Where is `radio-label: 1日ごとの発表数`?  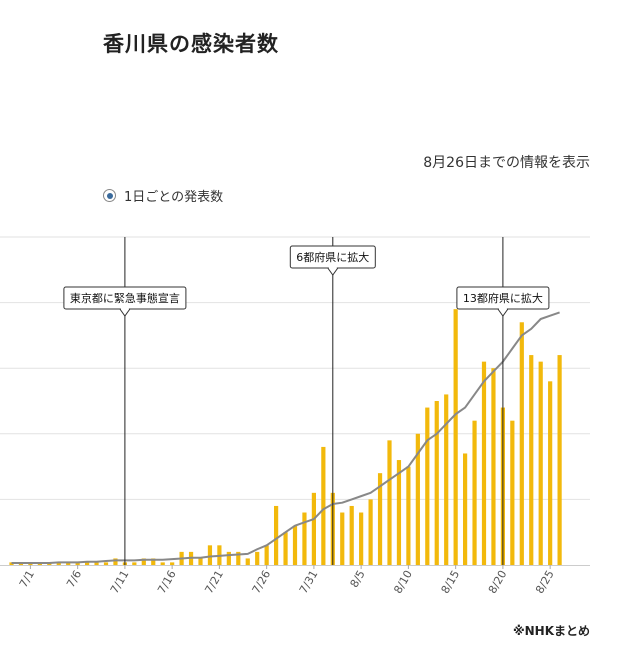 radio-label: 1日ごとの発表数 is located at coordinates (174, 197).